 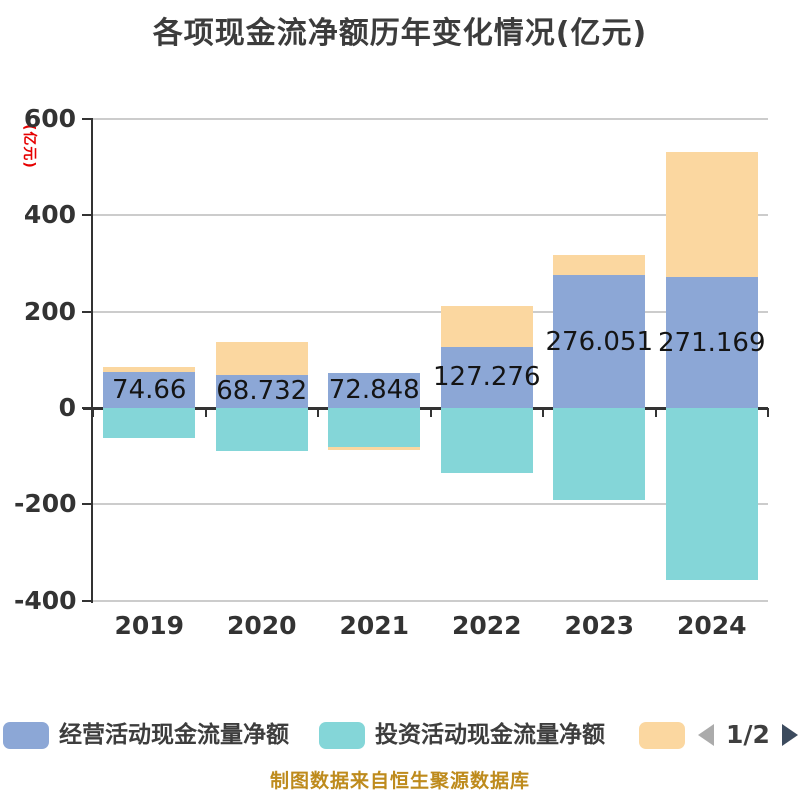 I want to click on legend-item-series3, so click(x=667, y=735).